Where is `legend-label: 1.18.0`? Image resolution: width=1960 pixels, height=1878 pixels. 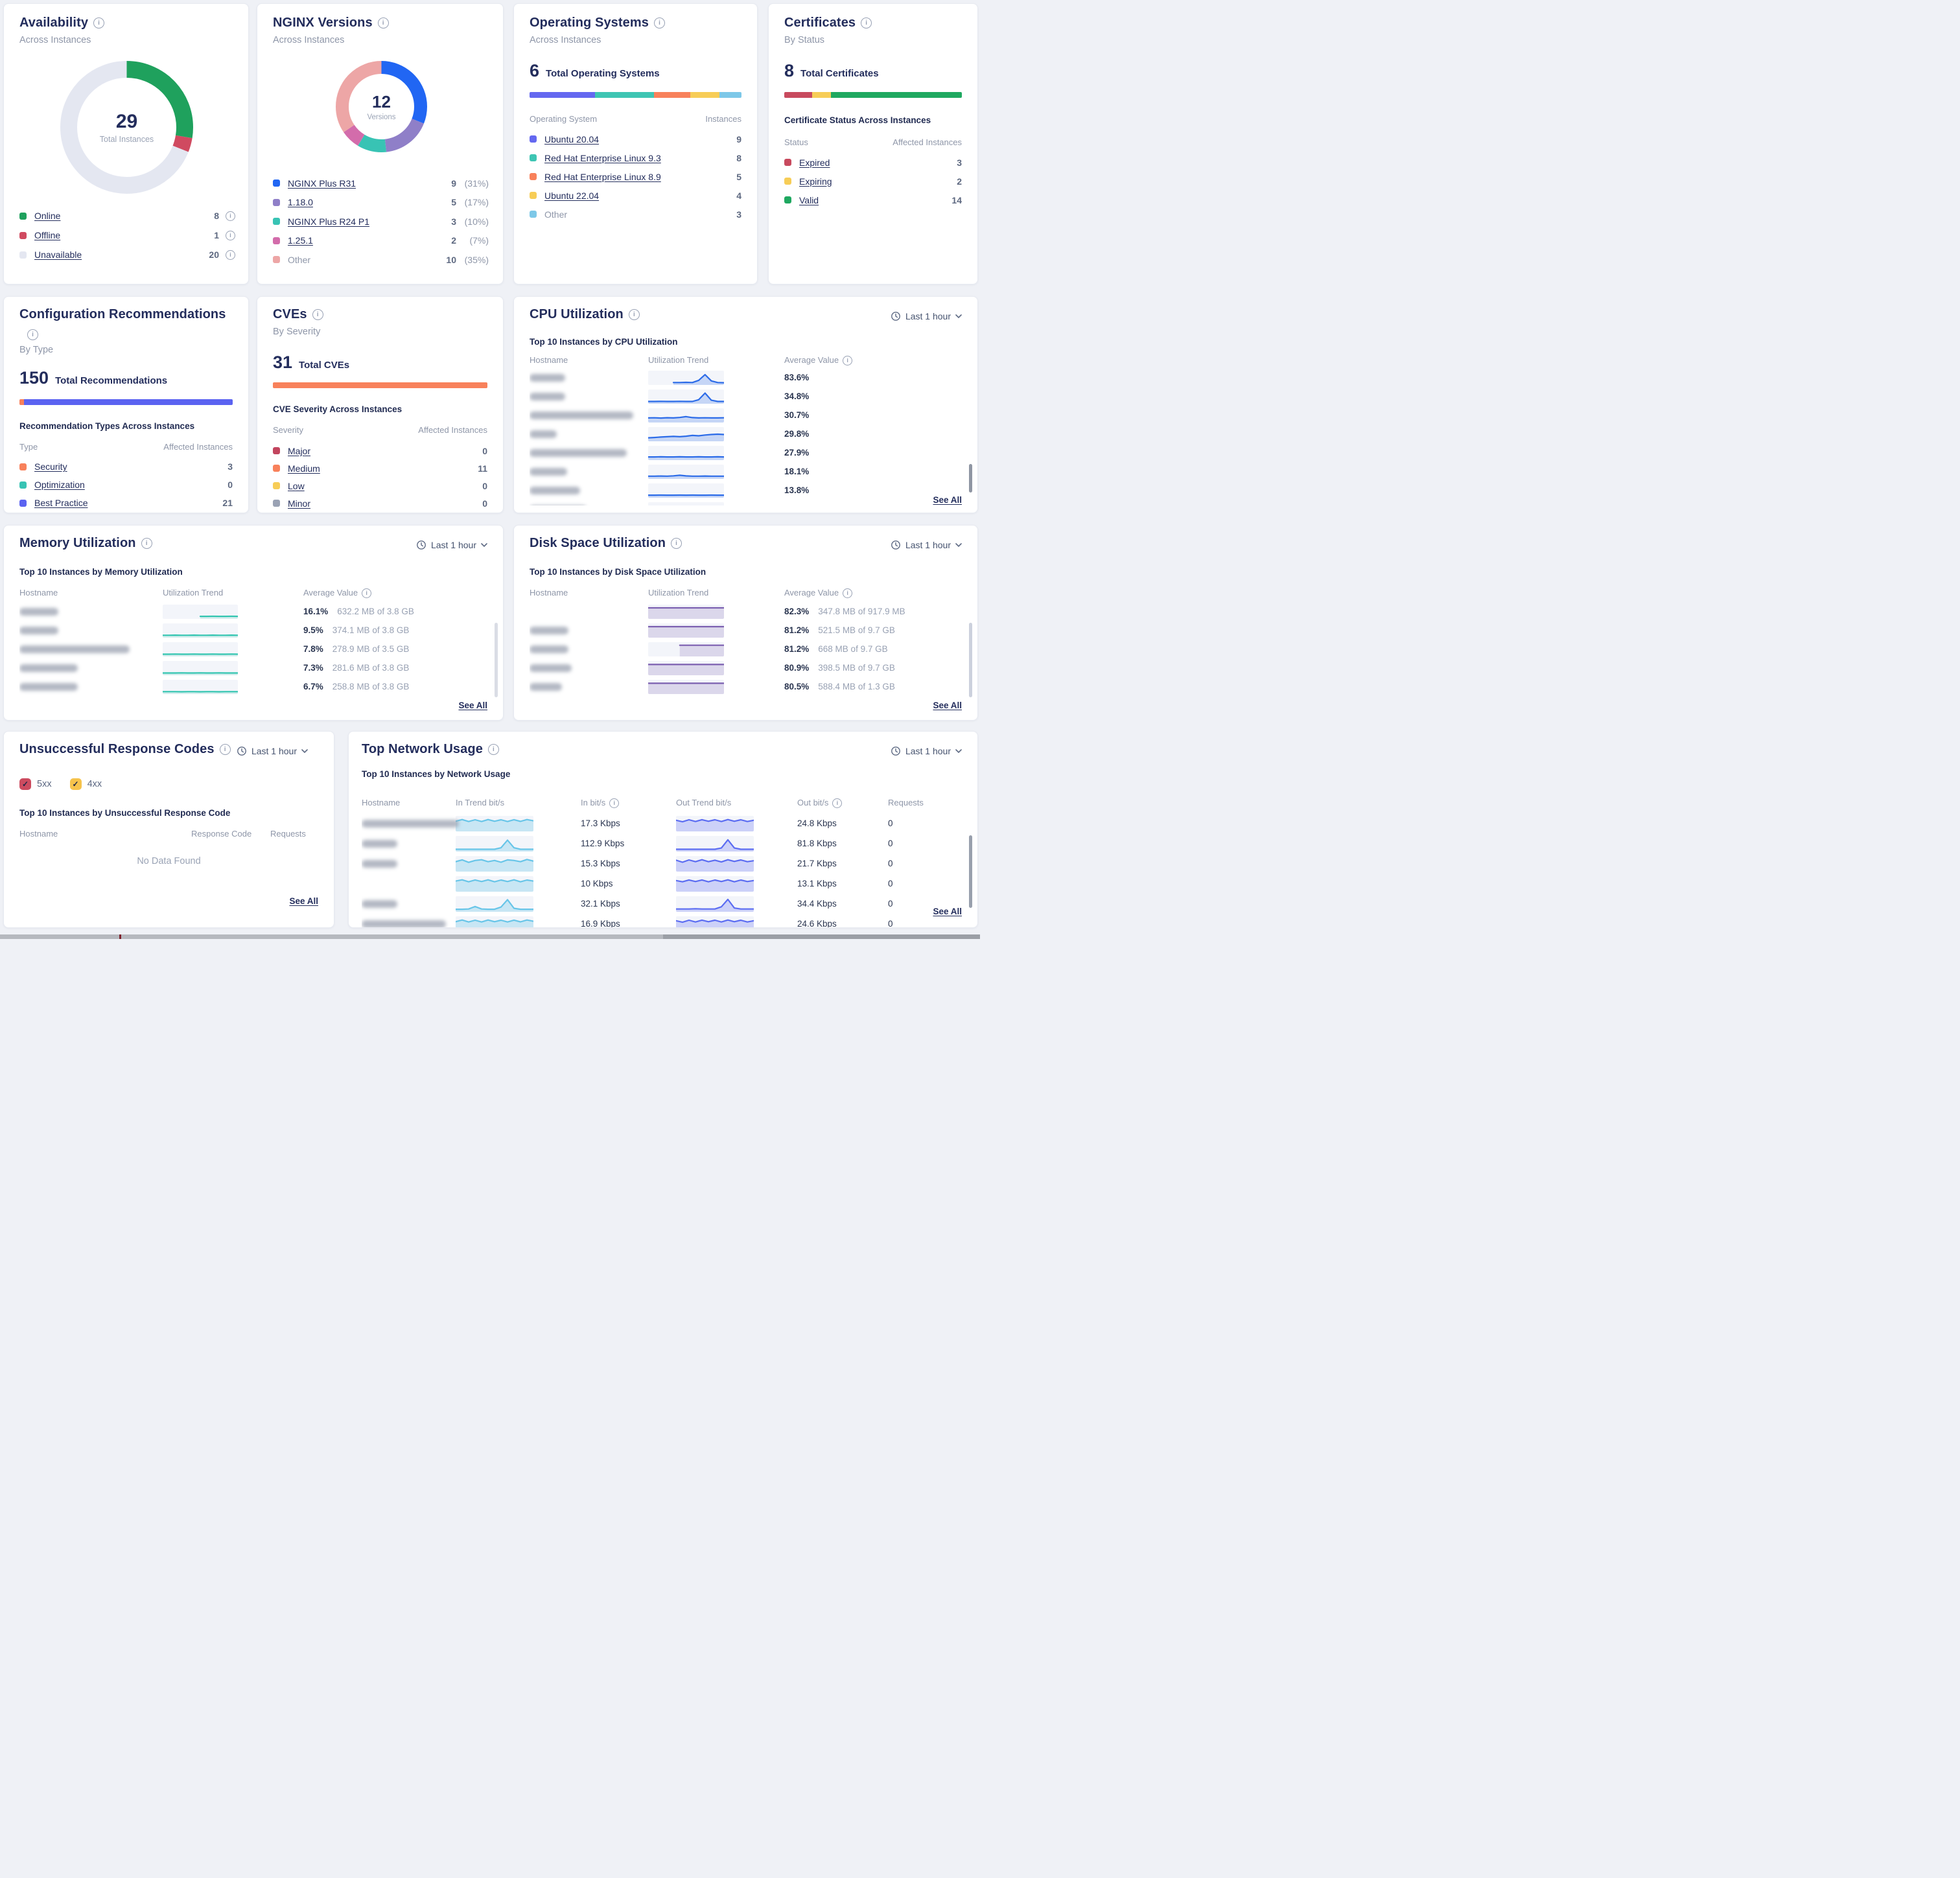 legend-label: 1.18.0 is located at coordinates (300, 202).